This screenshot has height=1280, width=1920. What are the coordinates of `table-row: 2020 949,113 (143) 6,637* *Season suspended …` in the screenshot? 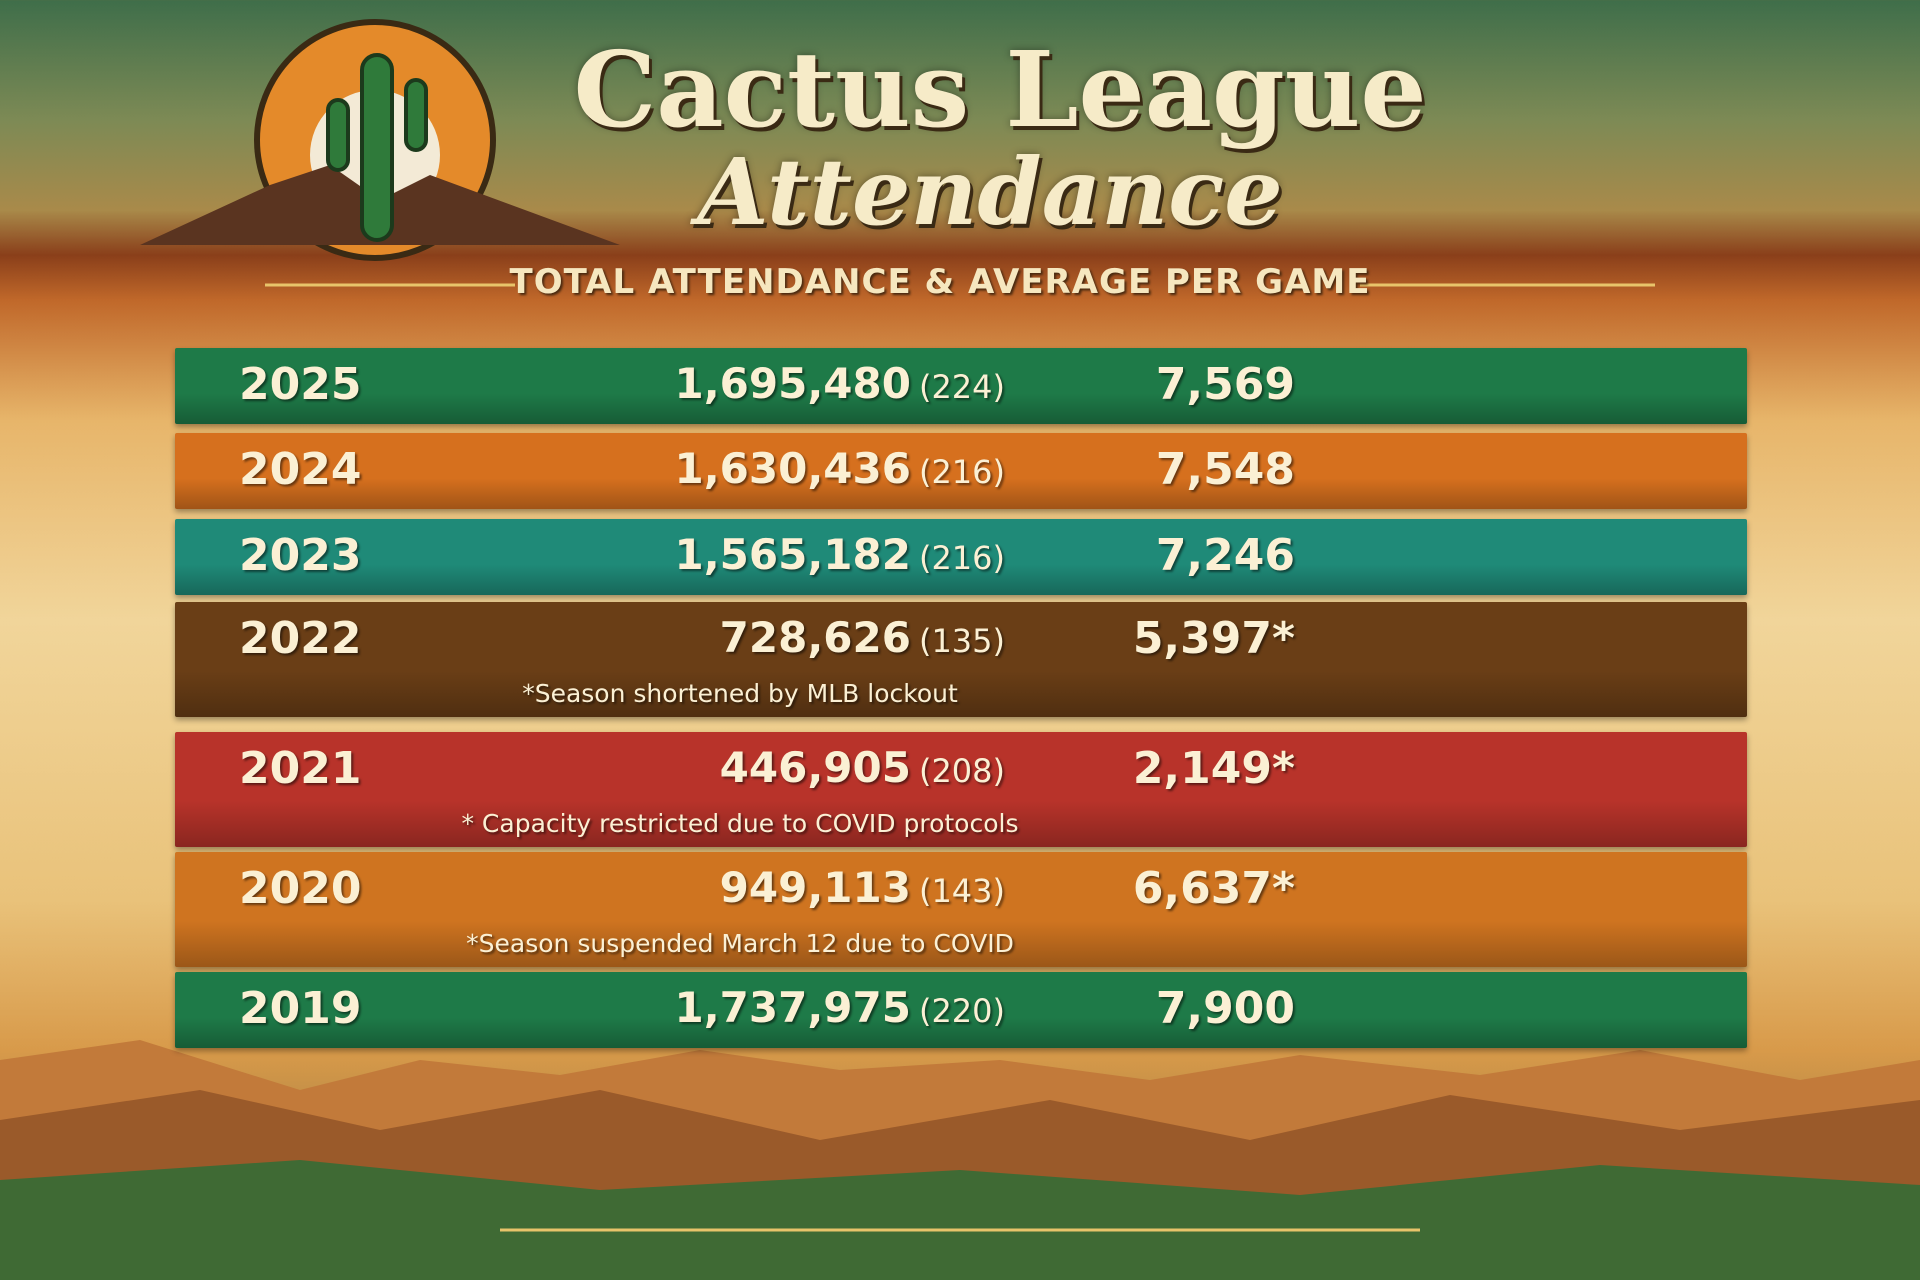 It's located at (961, 909).